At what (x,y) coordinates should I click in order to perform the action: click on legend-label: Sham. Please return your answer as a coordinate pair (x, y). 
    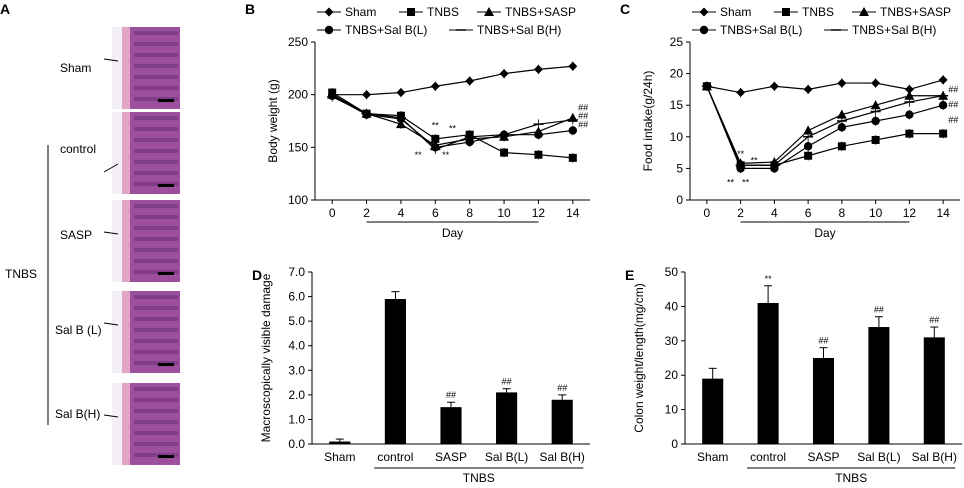
    Looking at the image, I should click on (360, 12).